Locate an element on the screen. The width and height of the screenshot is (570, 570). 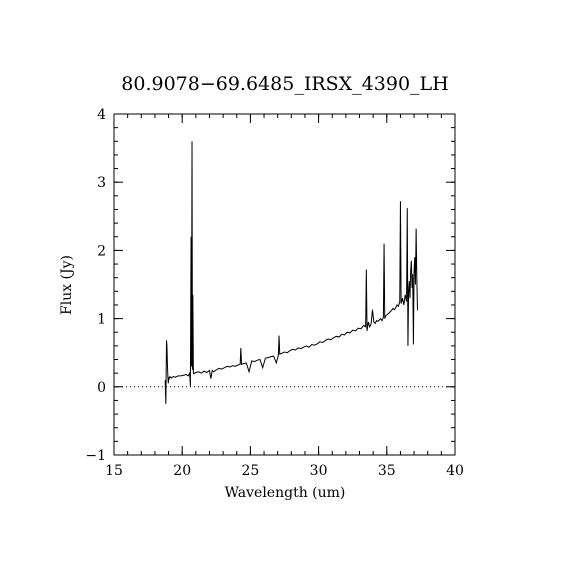
x-tick-label: 35 is located at coordinates (387, 471).